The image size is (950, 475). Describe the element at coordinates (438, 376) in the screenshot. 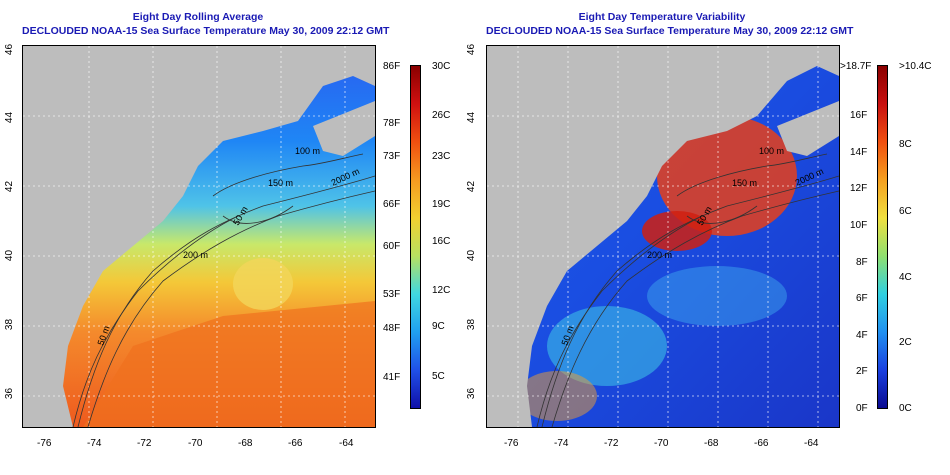

I see `left-cb-c: 5C` at that location.